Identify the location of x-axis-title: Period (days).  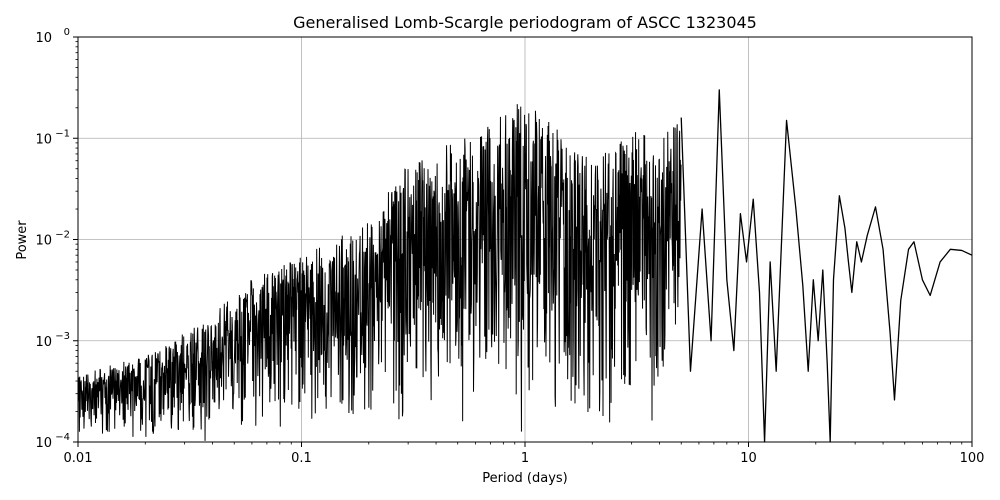
(525, 478).